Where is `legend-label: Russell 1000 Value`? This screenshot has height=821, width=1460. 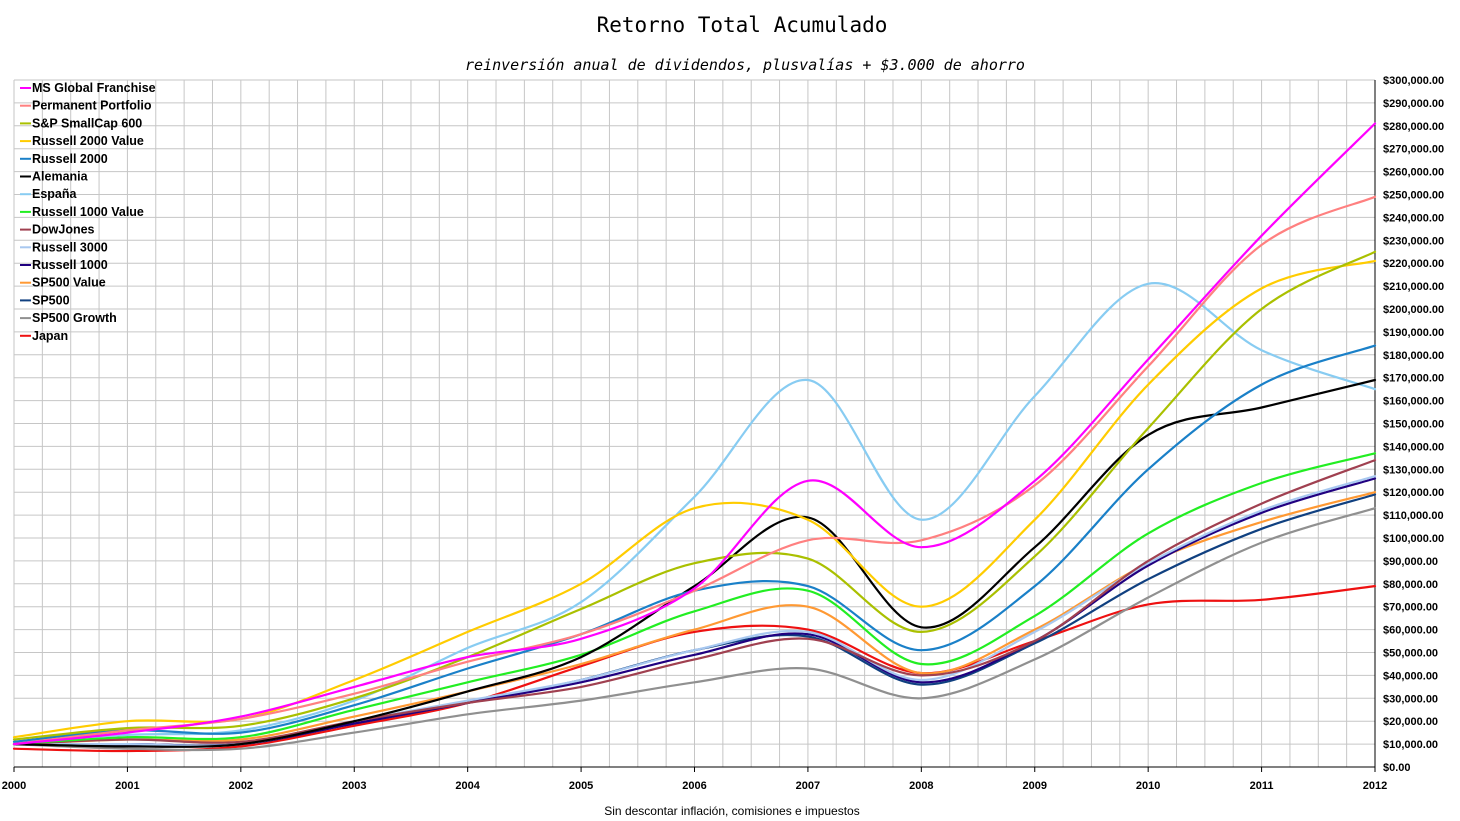 legend-label: Russell 1000 Value is located at coordinates (88, 212).